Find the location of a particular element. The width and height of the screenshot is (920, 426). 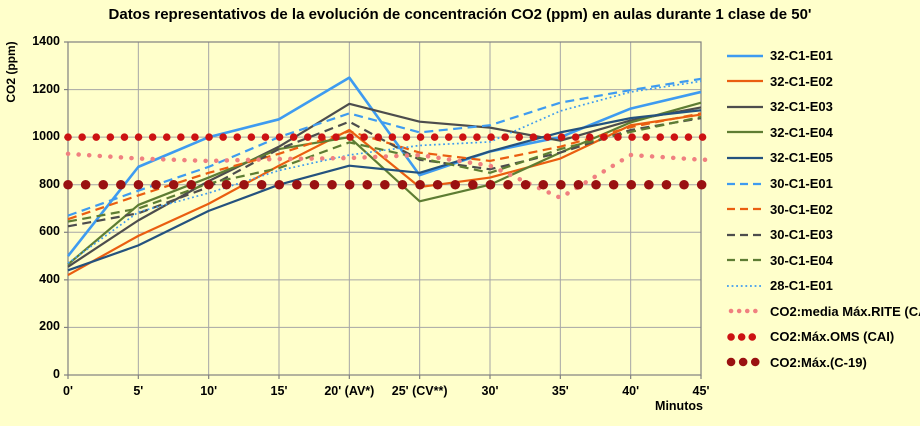

y-tick-label: 600 is located at coordinates (49, 231).